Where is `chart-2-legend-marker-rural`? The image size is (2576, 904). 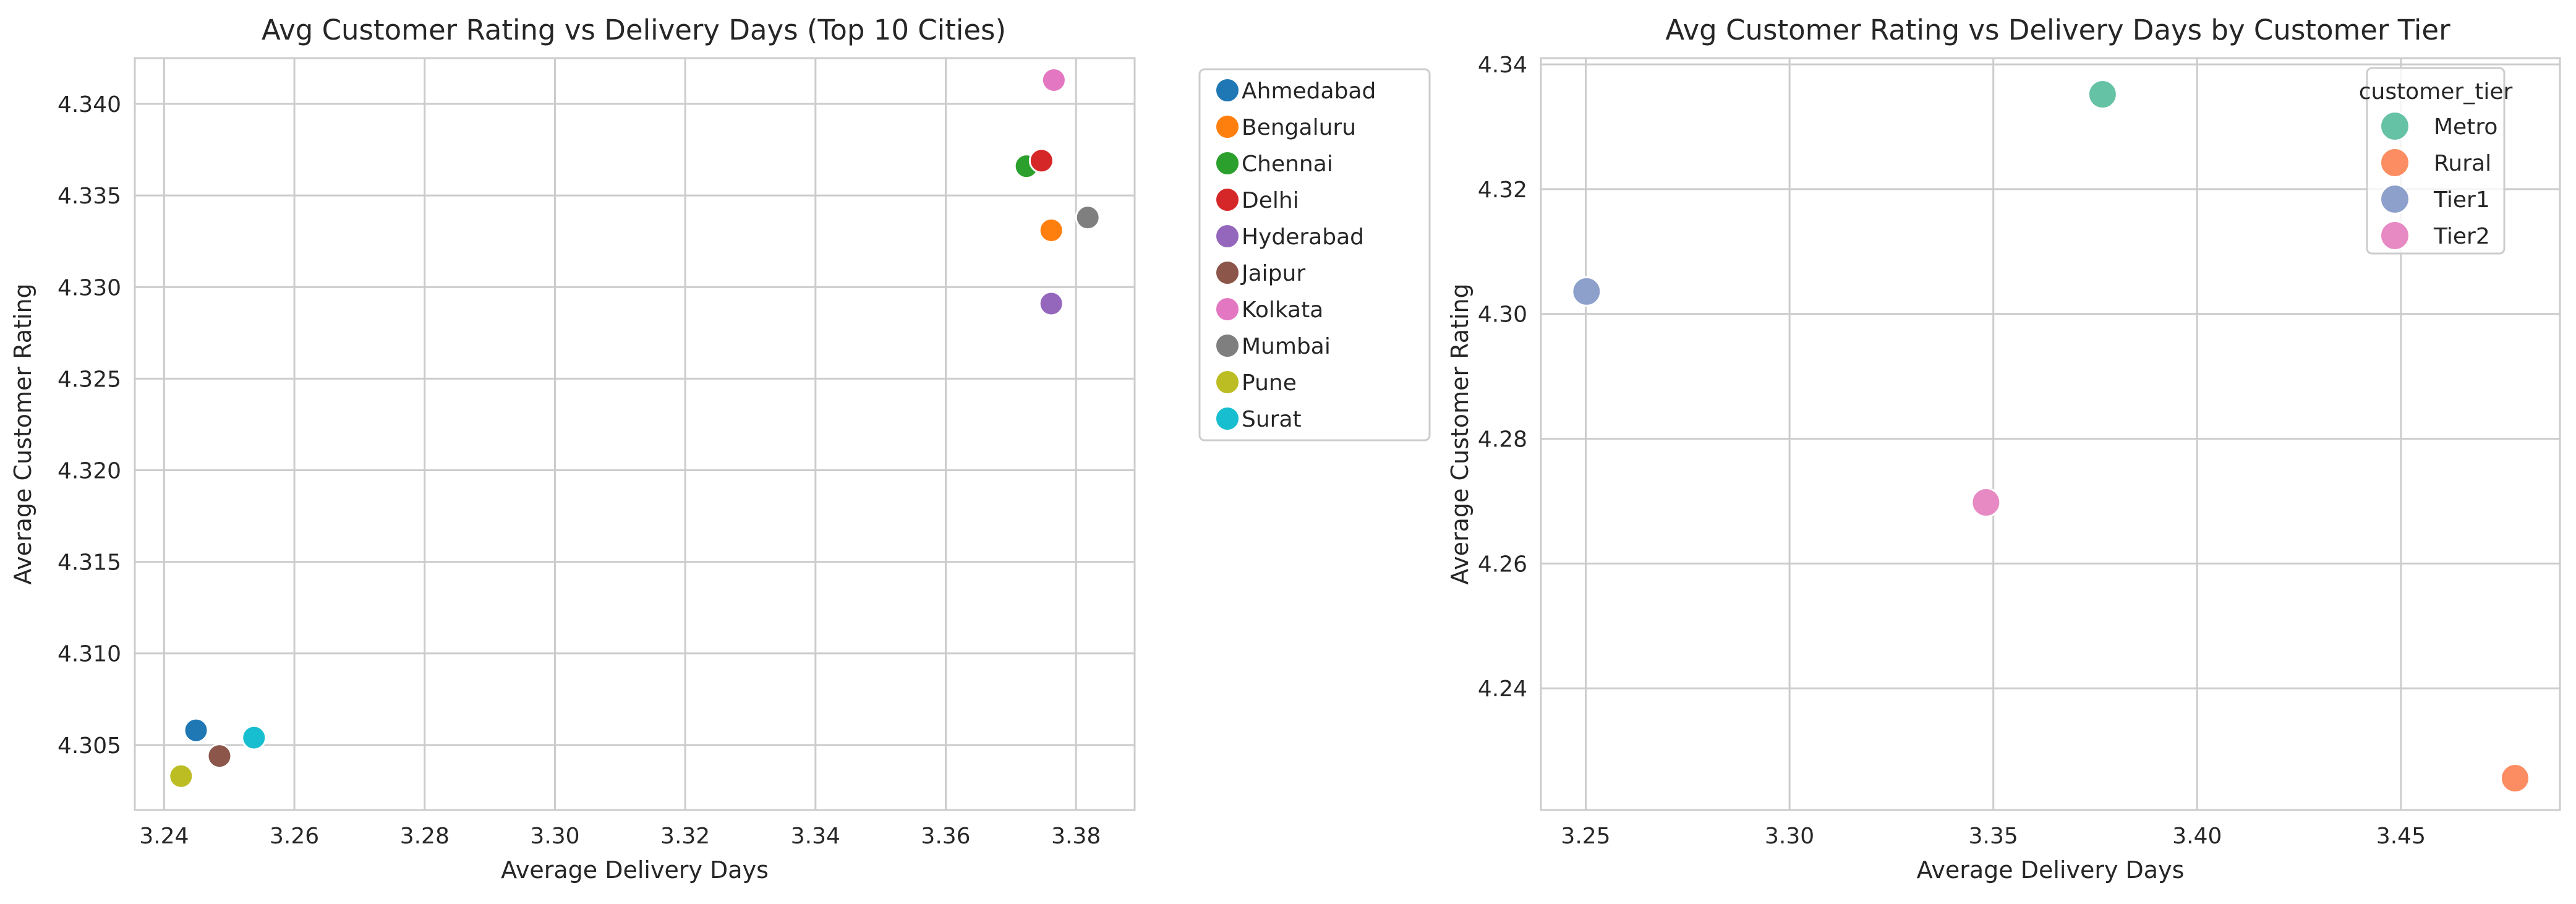
chart-2-legend-marker-rural is located at coordinates (2395, 162).